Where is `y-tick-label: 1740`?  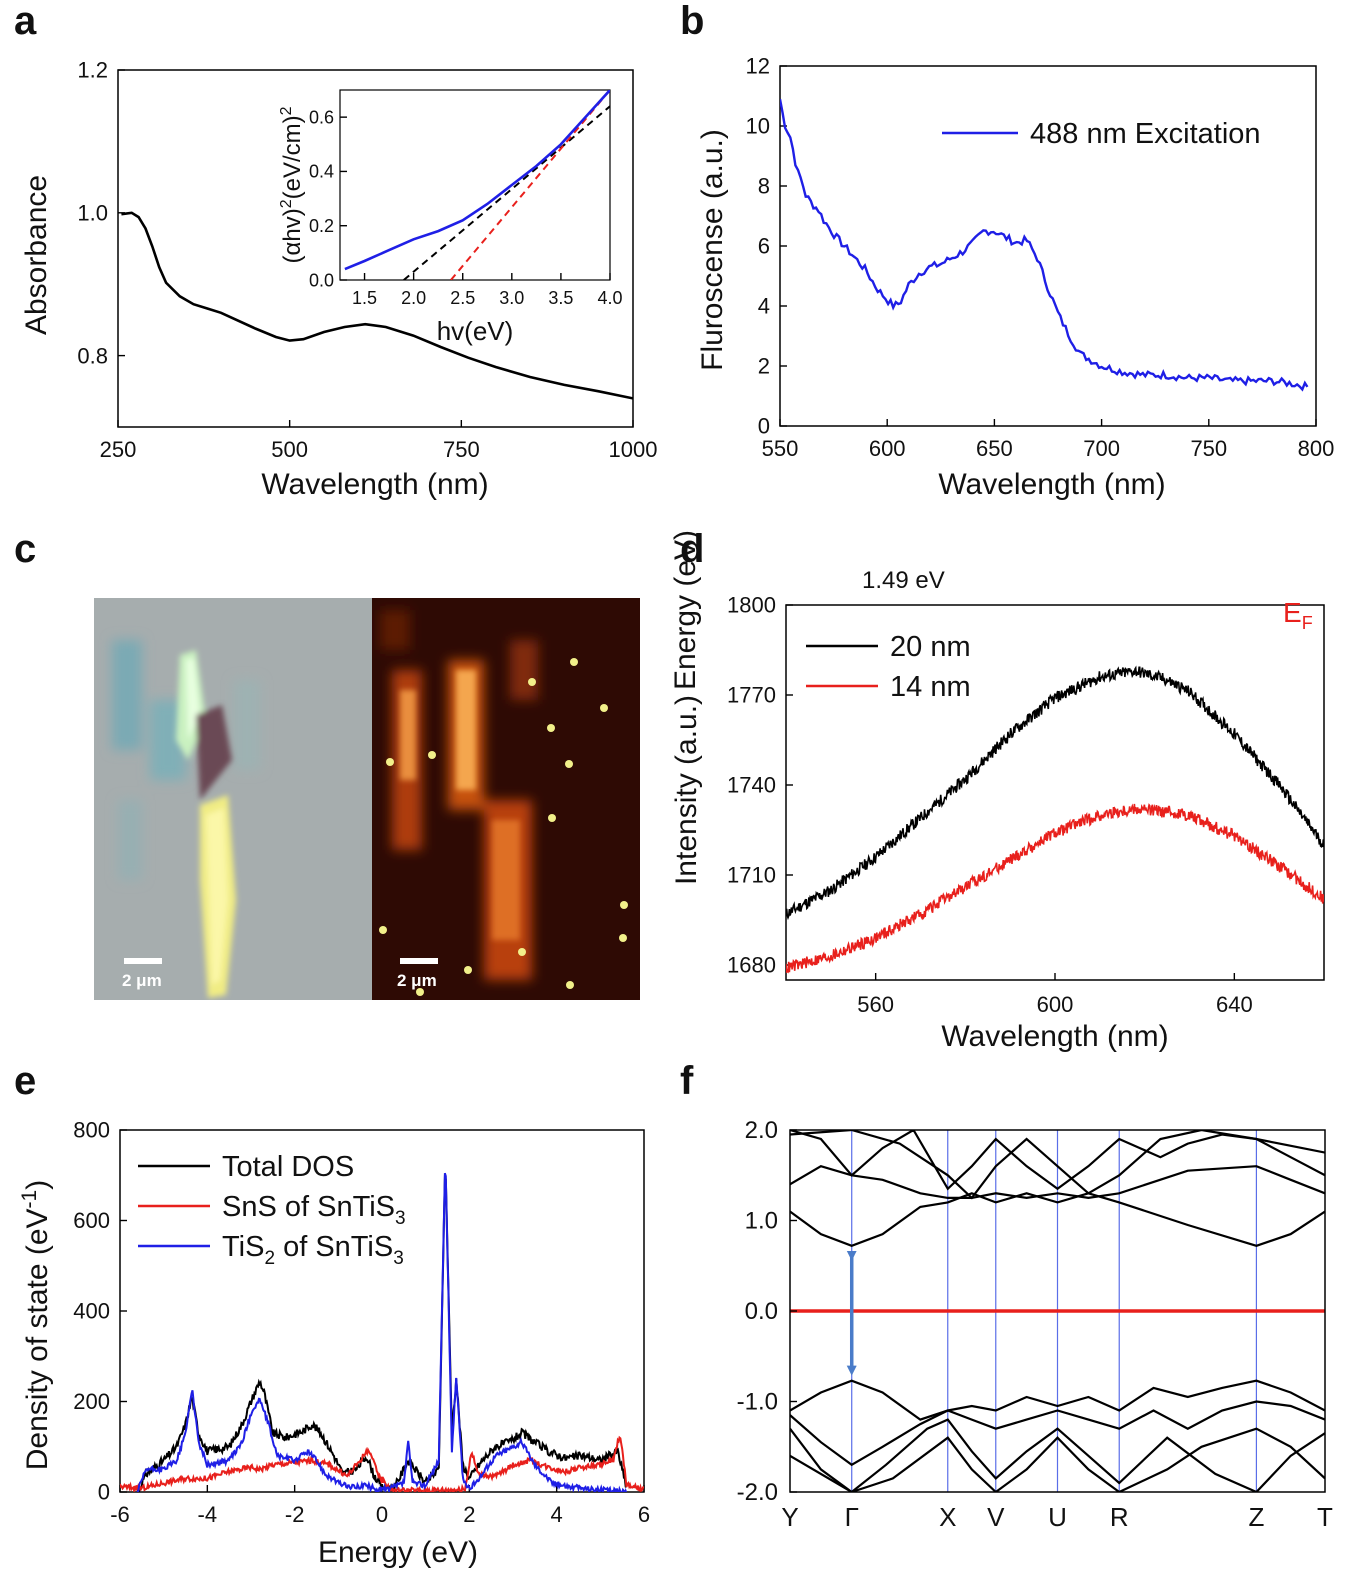
y-tick-label: 1740 is located at coordinates (751, 785).